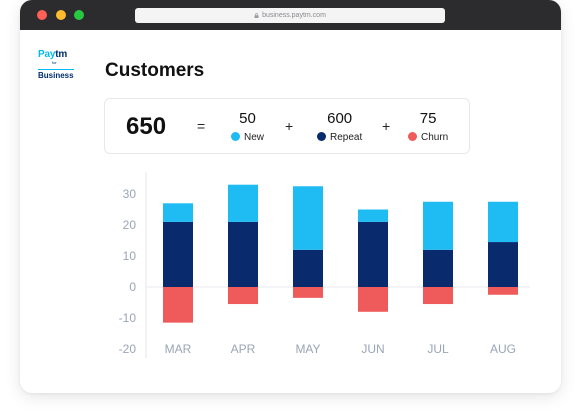  Describe the element at coordinates (438, 296) in the screenshot. I see `bar-churn-jul` at that location.